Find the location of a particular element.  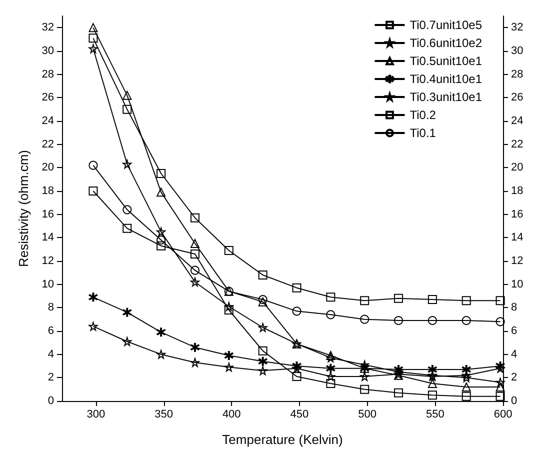

x-tick-label: 350 is located at coordinates (163, 414).